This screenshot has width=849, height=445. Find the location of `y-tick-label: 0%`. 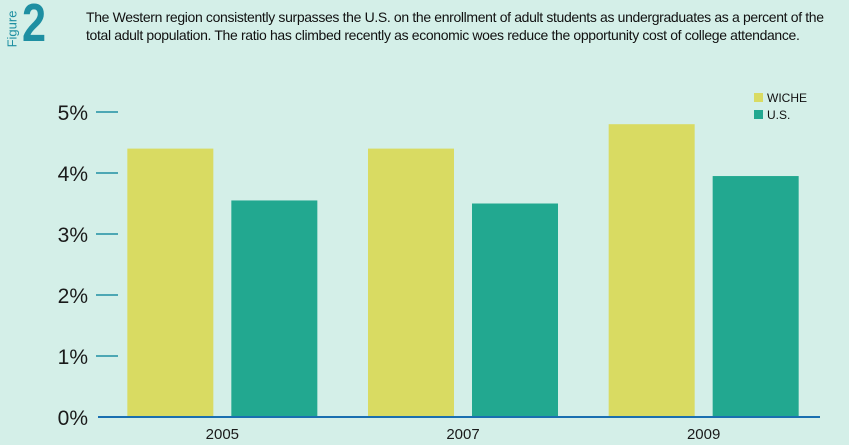

y-tick-label: 0% is located at coordinates (73, 418).